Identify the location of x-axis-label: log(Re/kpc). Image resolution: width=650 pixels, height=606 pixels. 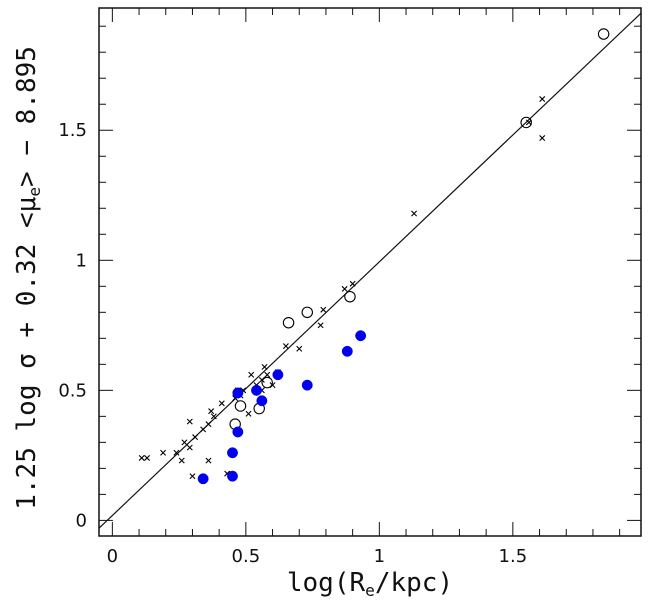
(370, 584).